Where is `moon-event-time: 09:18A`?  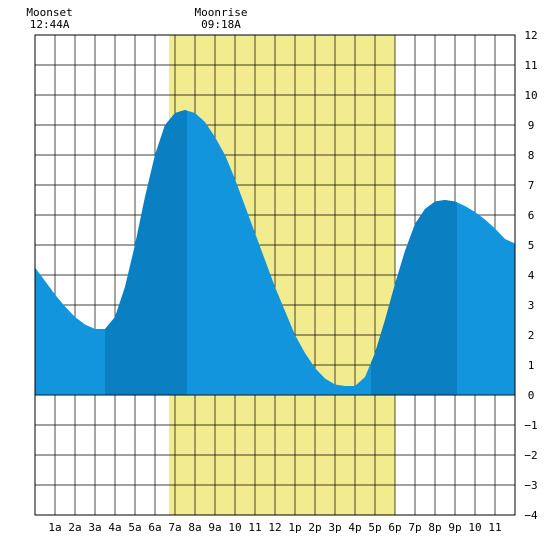 moon-event-time: 09:18A is located at coordinates (221, 24).